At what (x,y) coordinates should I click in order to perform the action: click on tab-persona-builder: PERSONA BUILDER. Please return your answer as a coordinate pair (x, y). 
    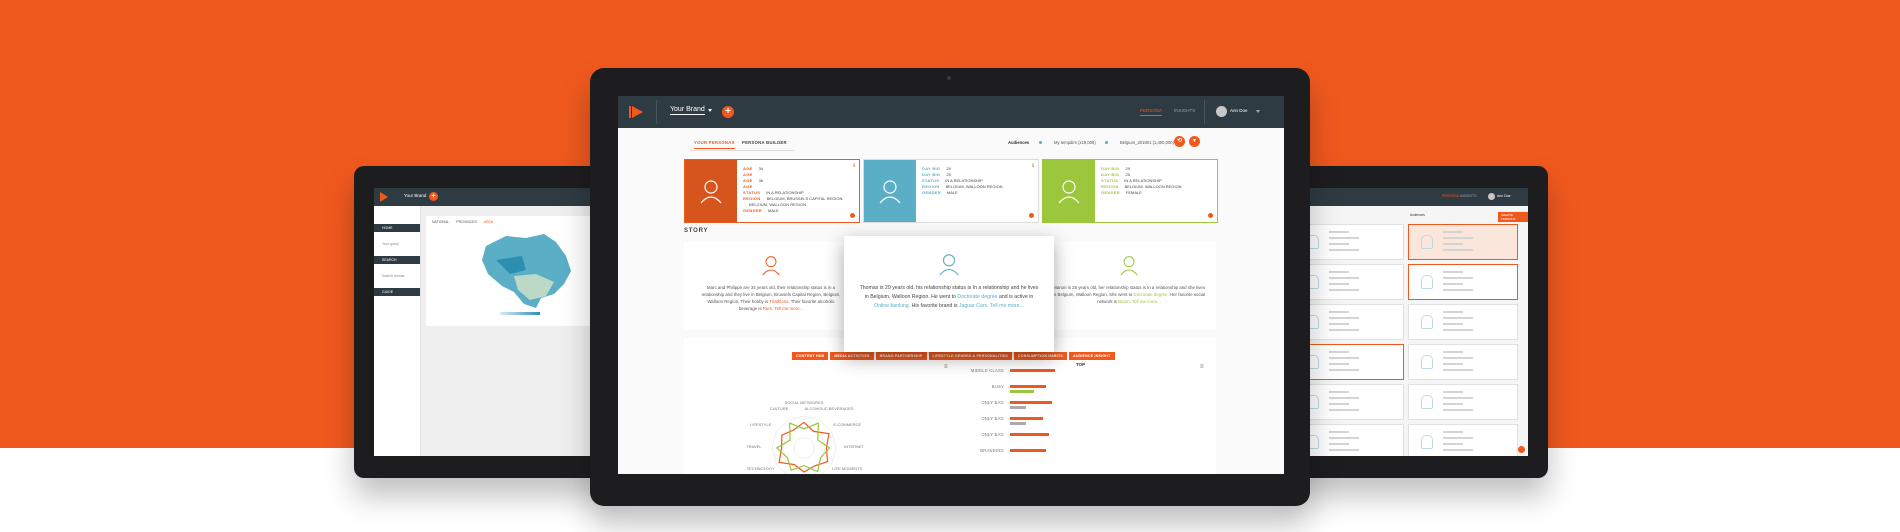
    Looking at the image, I should click on (764, 142).